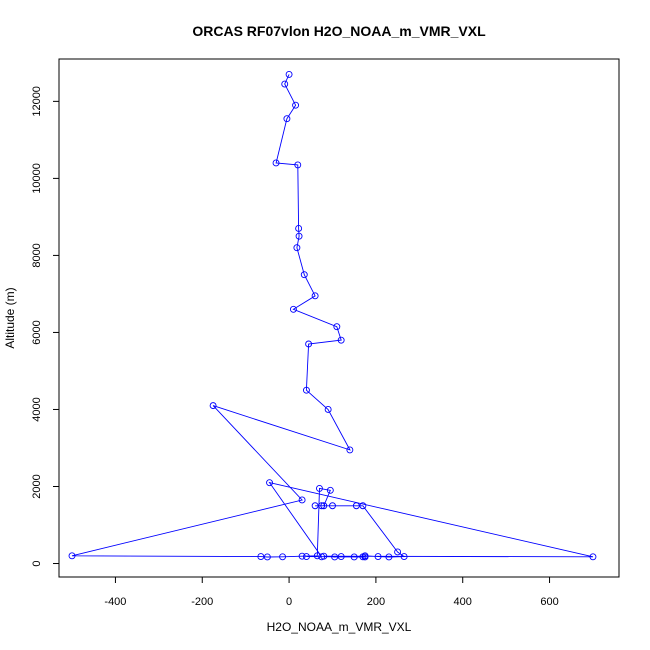 This screenshot has width=650, height=650. I want to click on x-tick-label-1: -200, so click(202, 602).